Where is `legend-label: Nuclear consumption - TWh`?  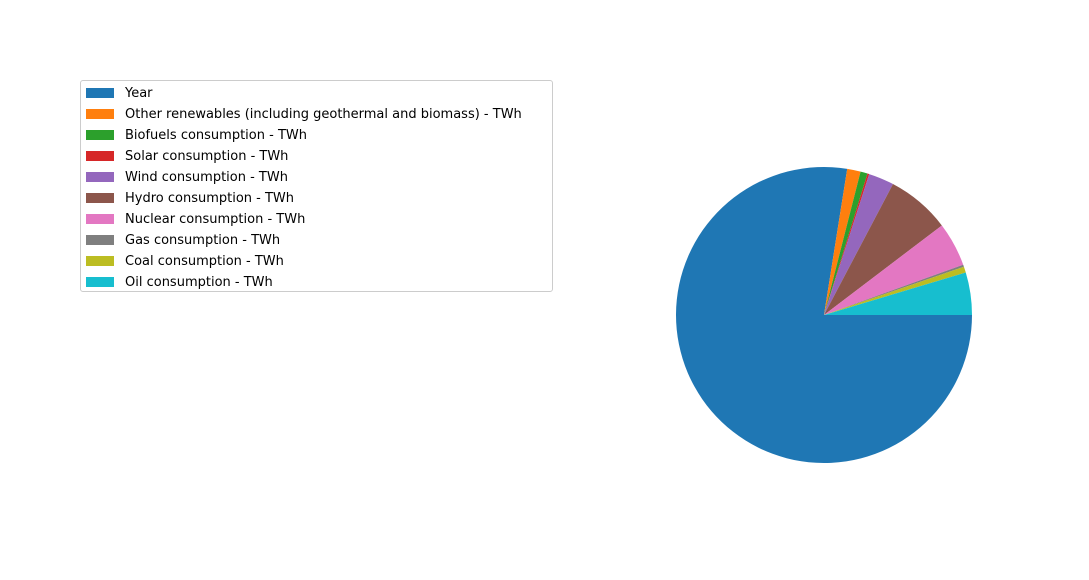
legend-label: Nuclear consumption - TWh is located at coordinates (215, 219).